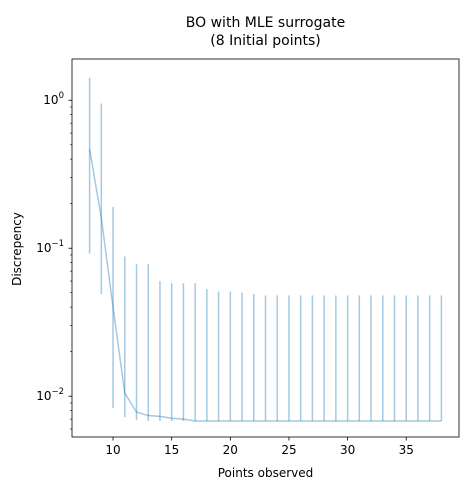  What do you see at coordinates (112, 450) in the screenshot?
I see `x-tick-label: 10` at bounding box center [112, 450].